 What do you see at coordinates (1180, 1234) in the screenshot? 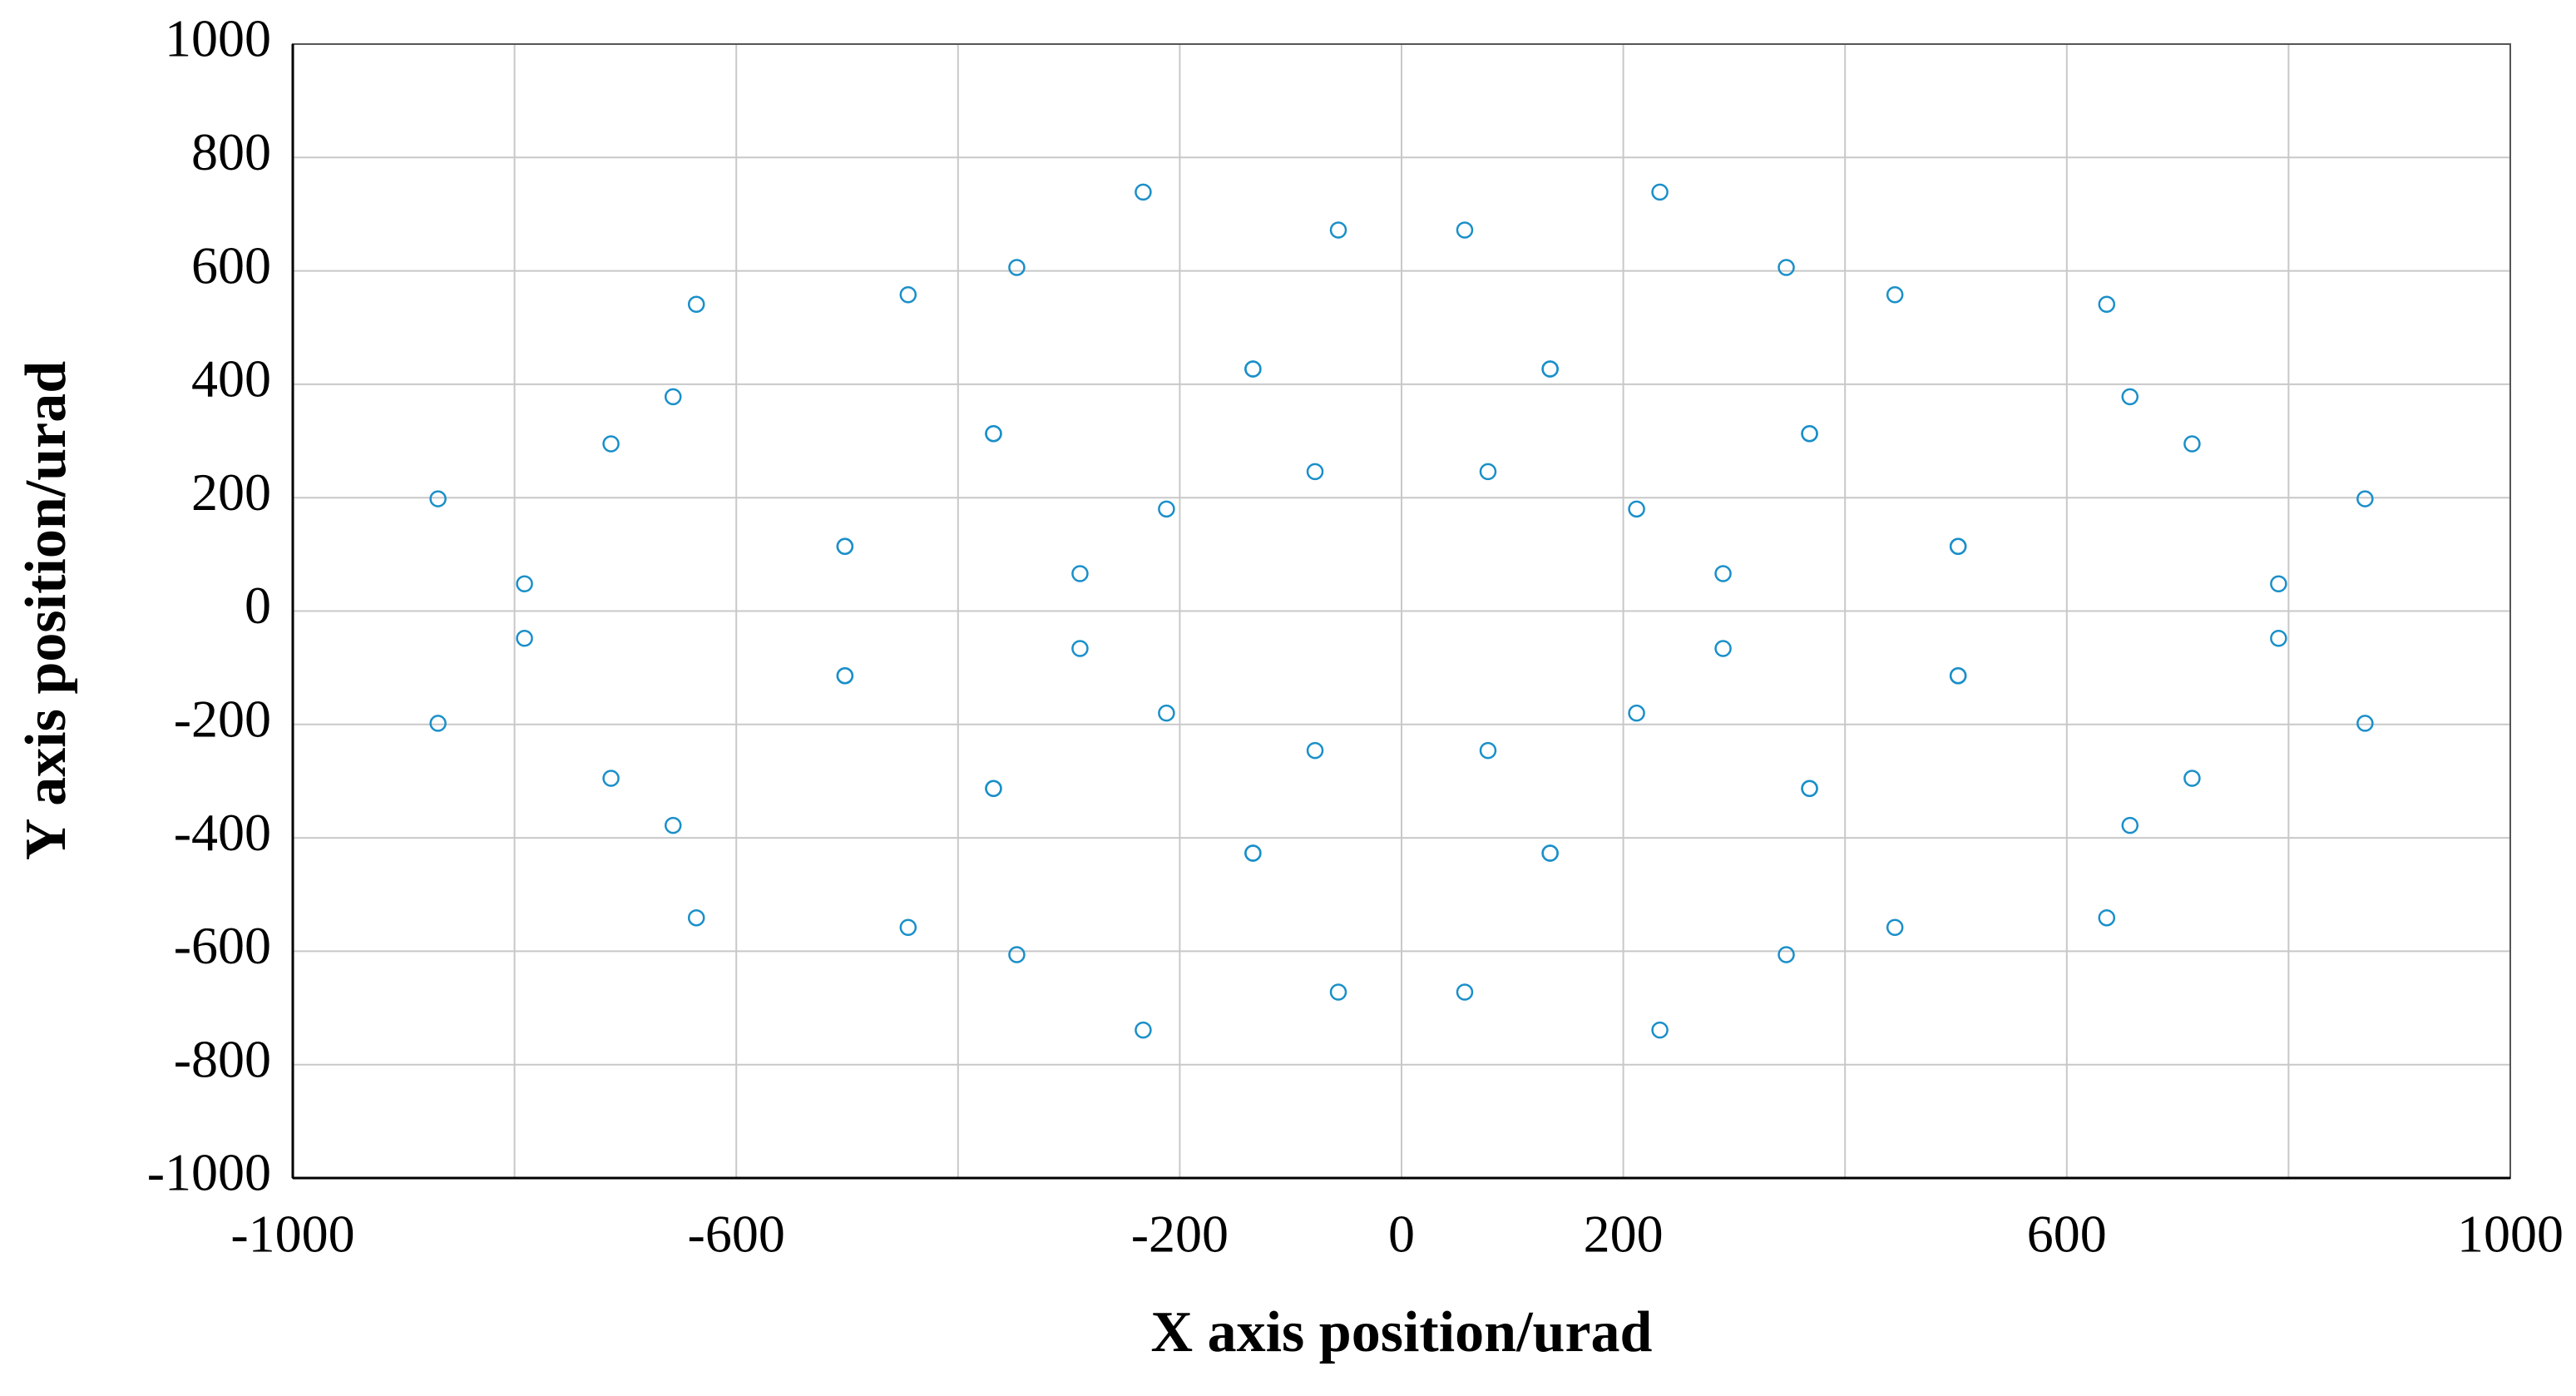
I see `x-tick-label: -200` at bounding box center [1180, 1234].